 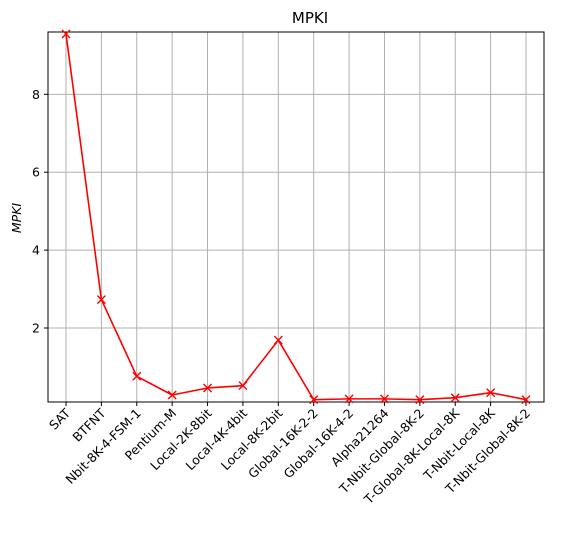 What do you see at coordinates (310, 18) in the screenshot?
I see `chart-title: MPKI` at bounding box center [310, 18].